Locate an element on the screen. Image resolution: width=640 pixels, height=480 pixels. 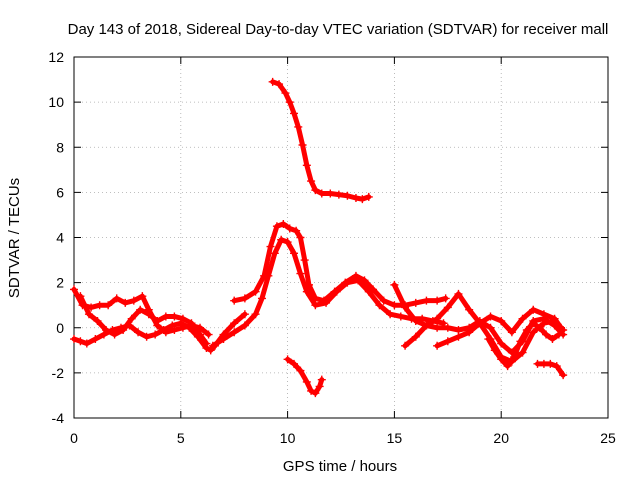
series-track-early-c is located at coordinates (143, 320).